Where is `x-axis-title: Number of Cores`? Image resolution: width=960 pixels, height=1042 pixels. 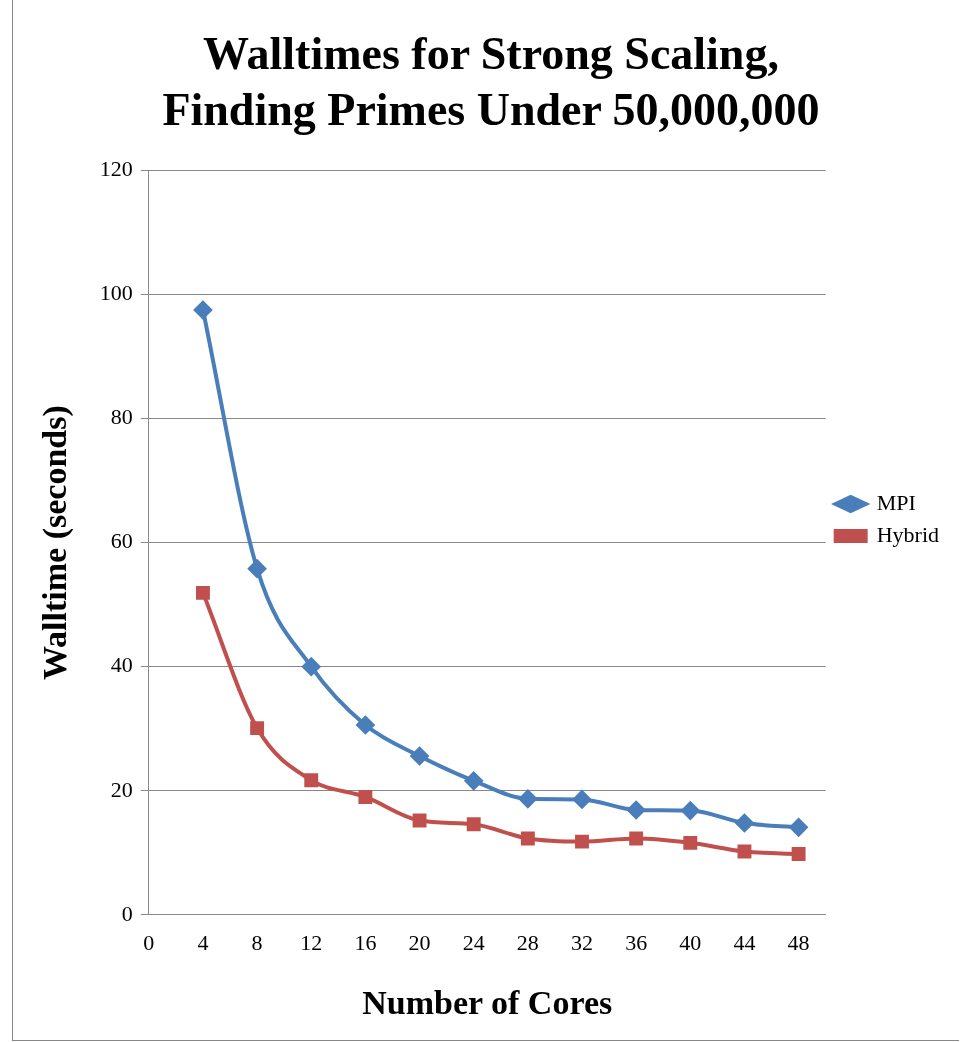
x-axis-title: Number of Cores is located at coordinates (487, 1003).